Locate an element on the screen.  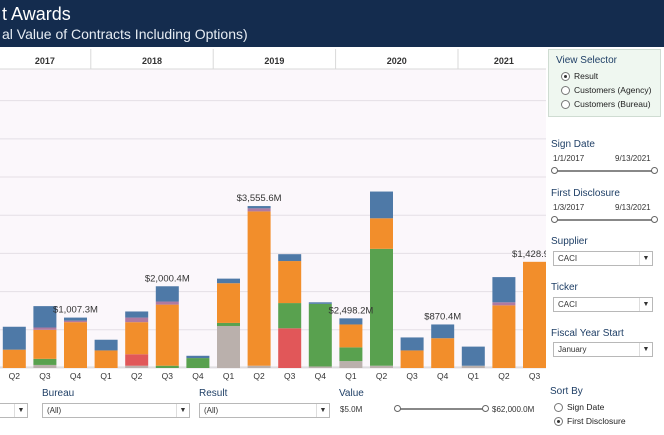
supplier-select: CACI ▼ is located at coordinates (603, 258).